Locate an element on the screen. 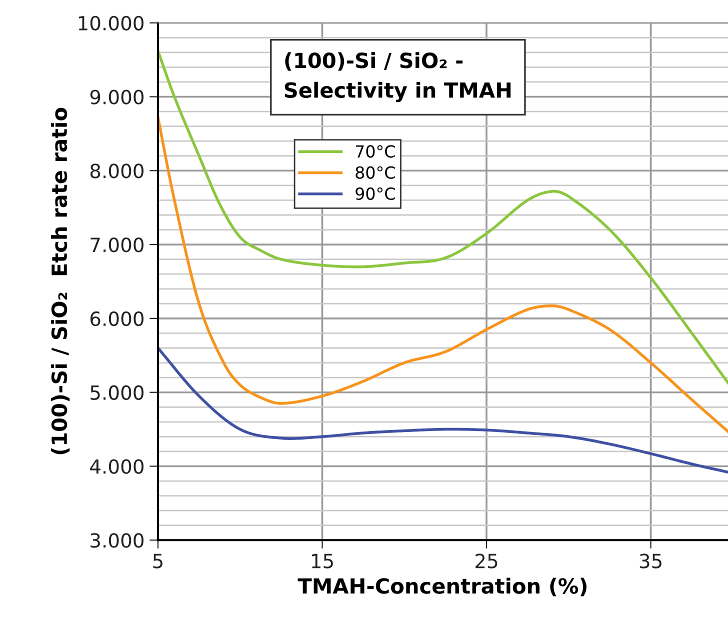 The image size is (728, 618). x-tick-label: 35 is located at coordinates (651, 561).